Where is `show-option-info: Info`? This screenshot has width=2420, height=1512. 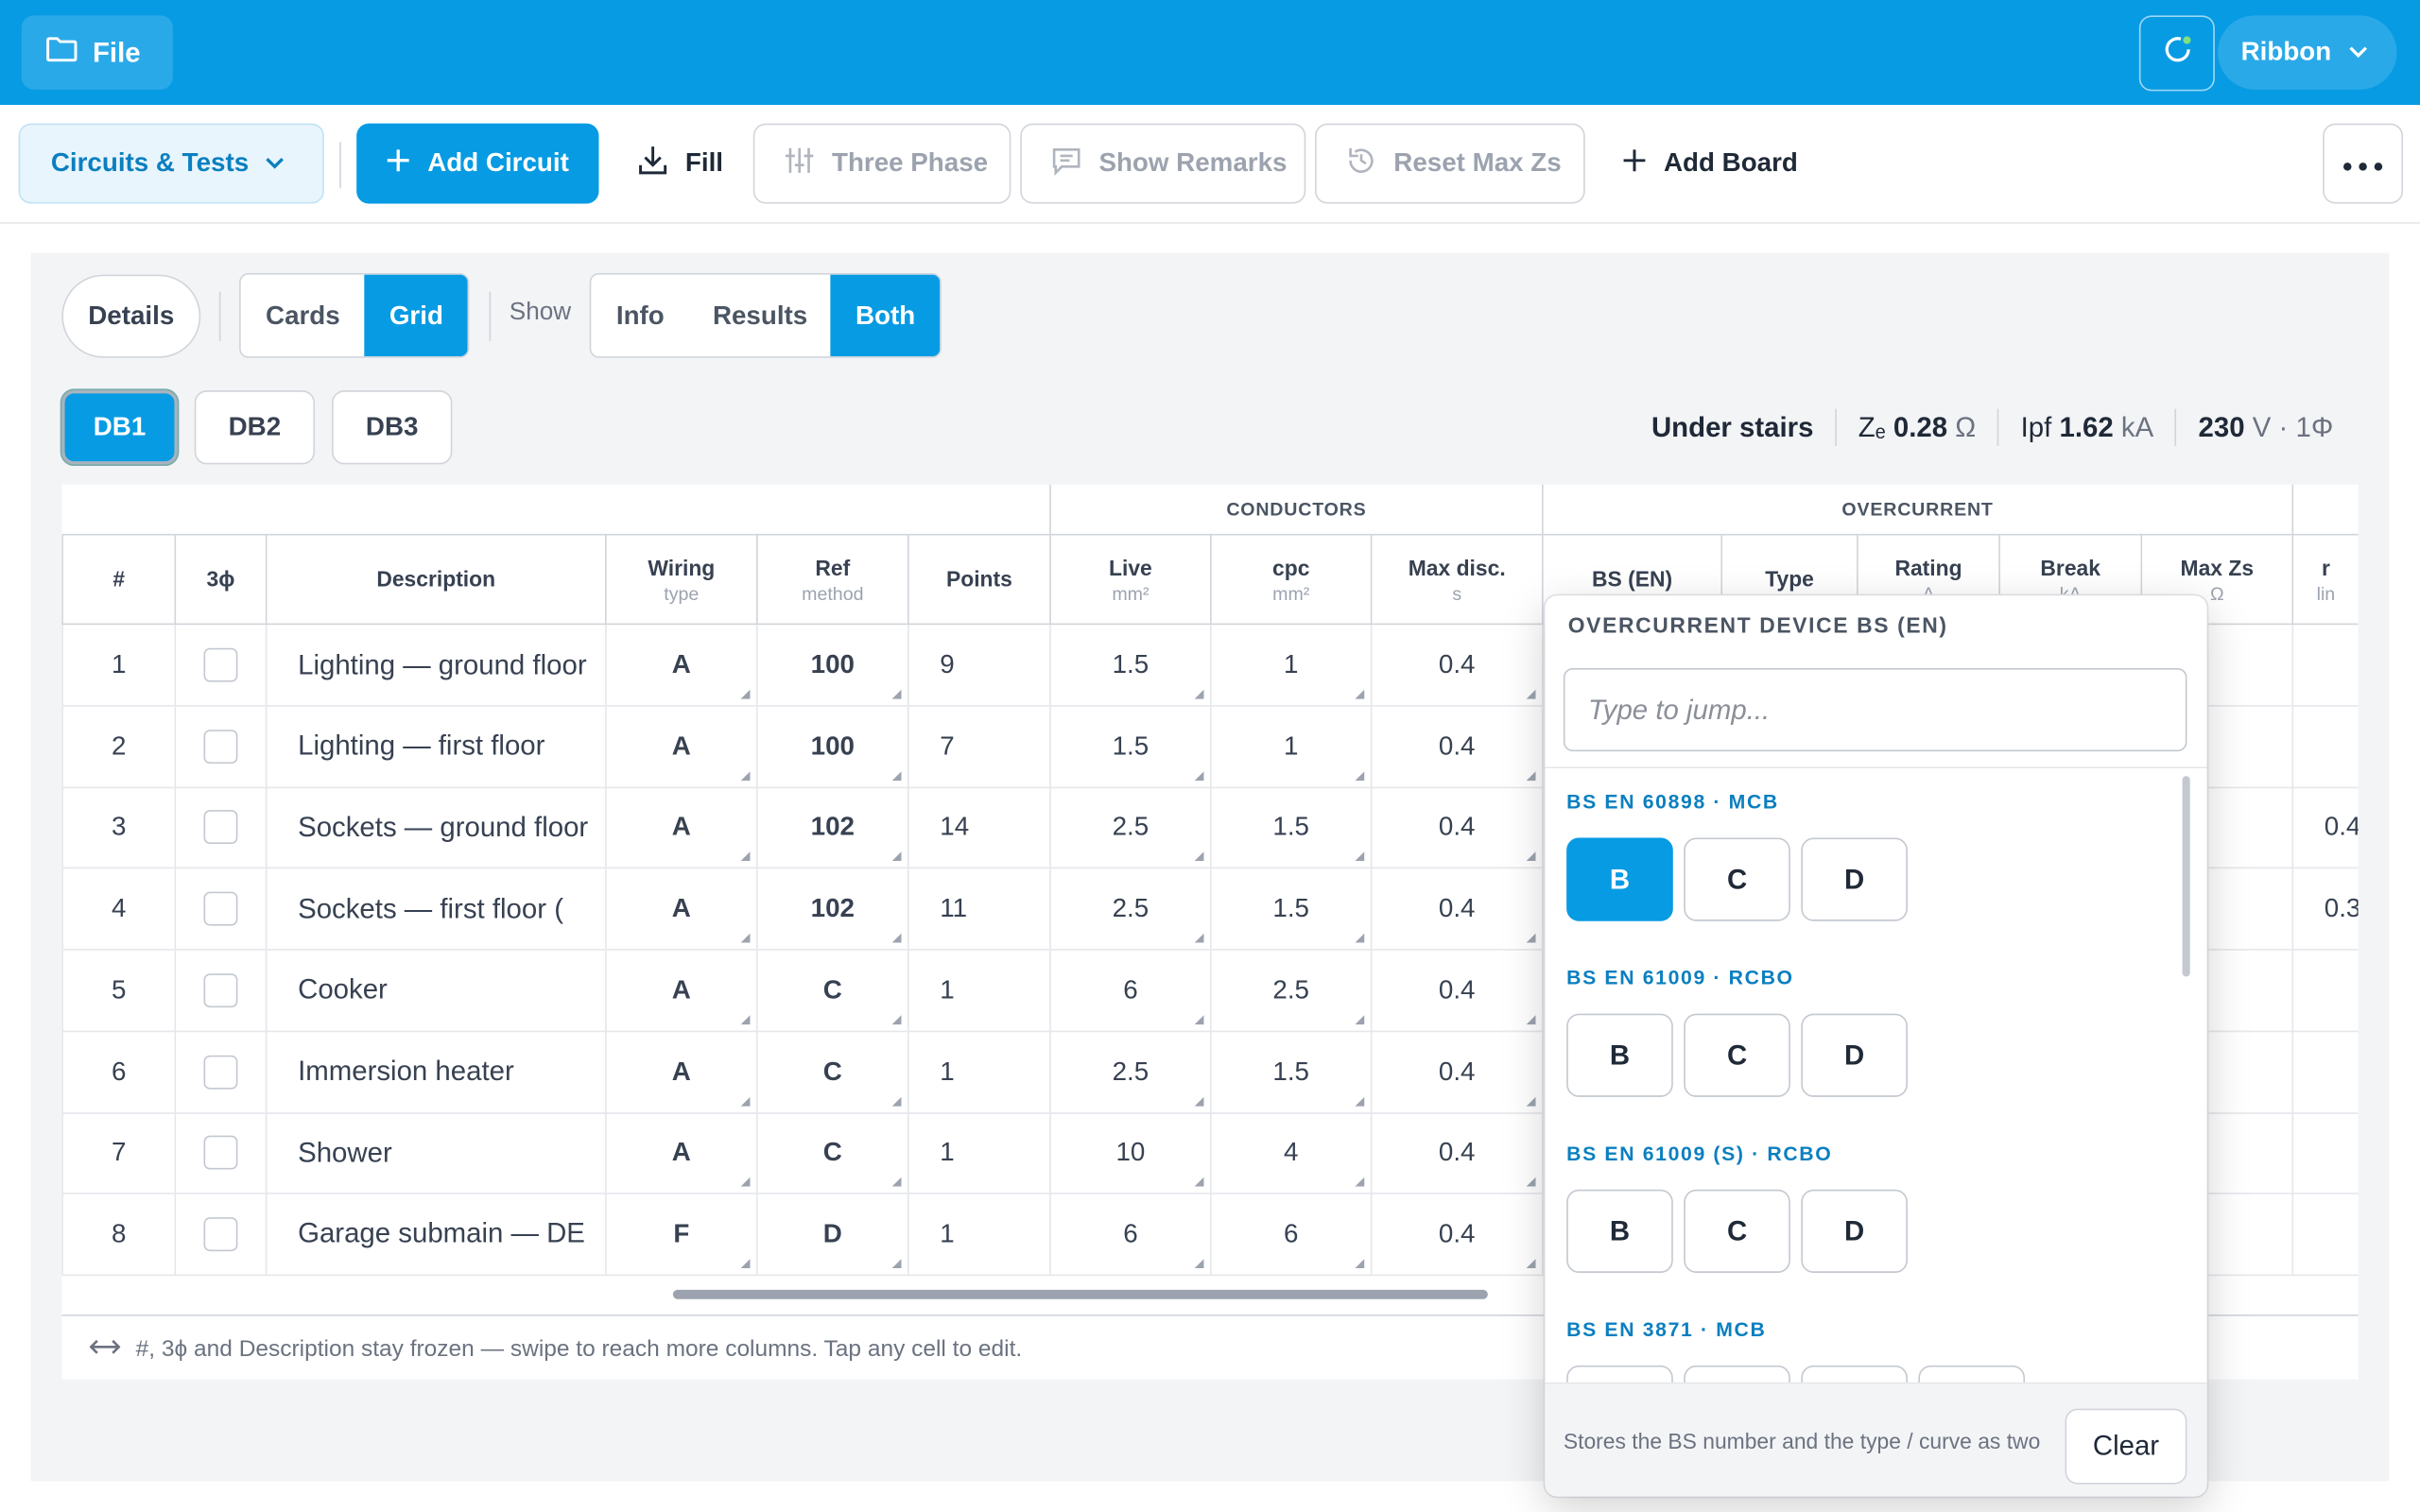
show-option-info: Info is located at coordinates (640, 315).